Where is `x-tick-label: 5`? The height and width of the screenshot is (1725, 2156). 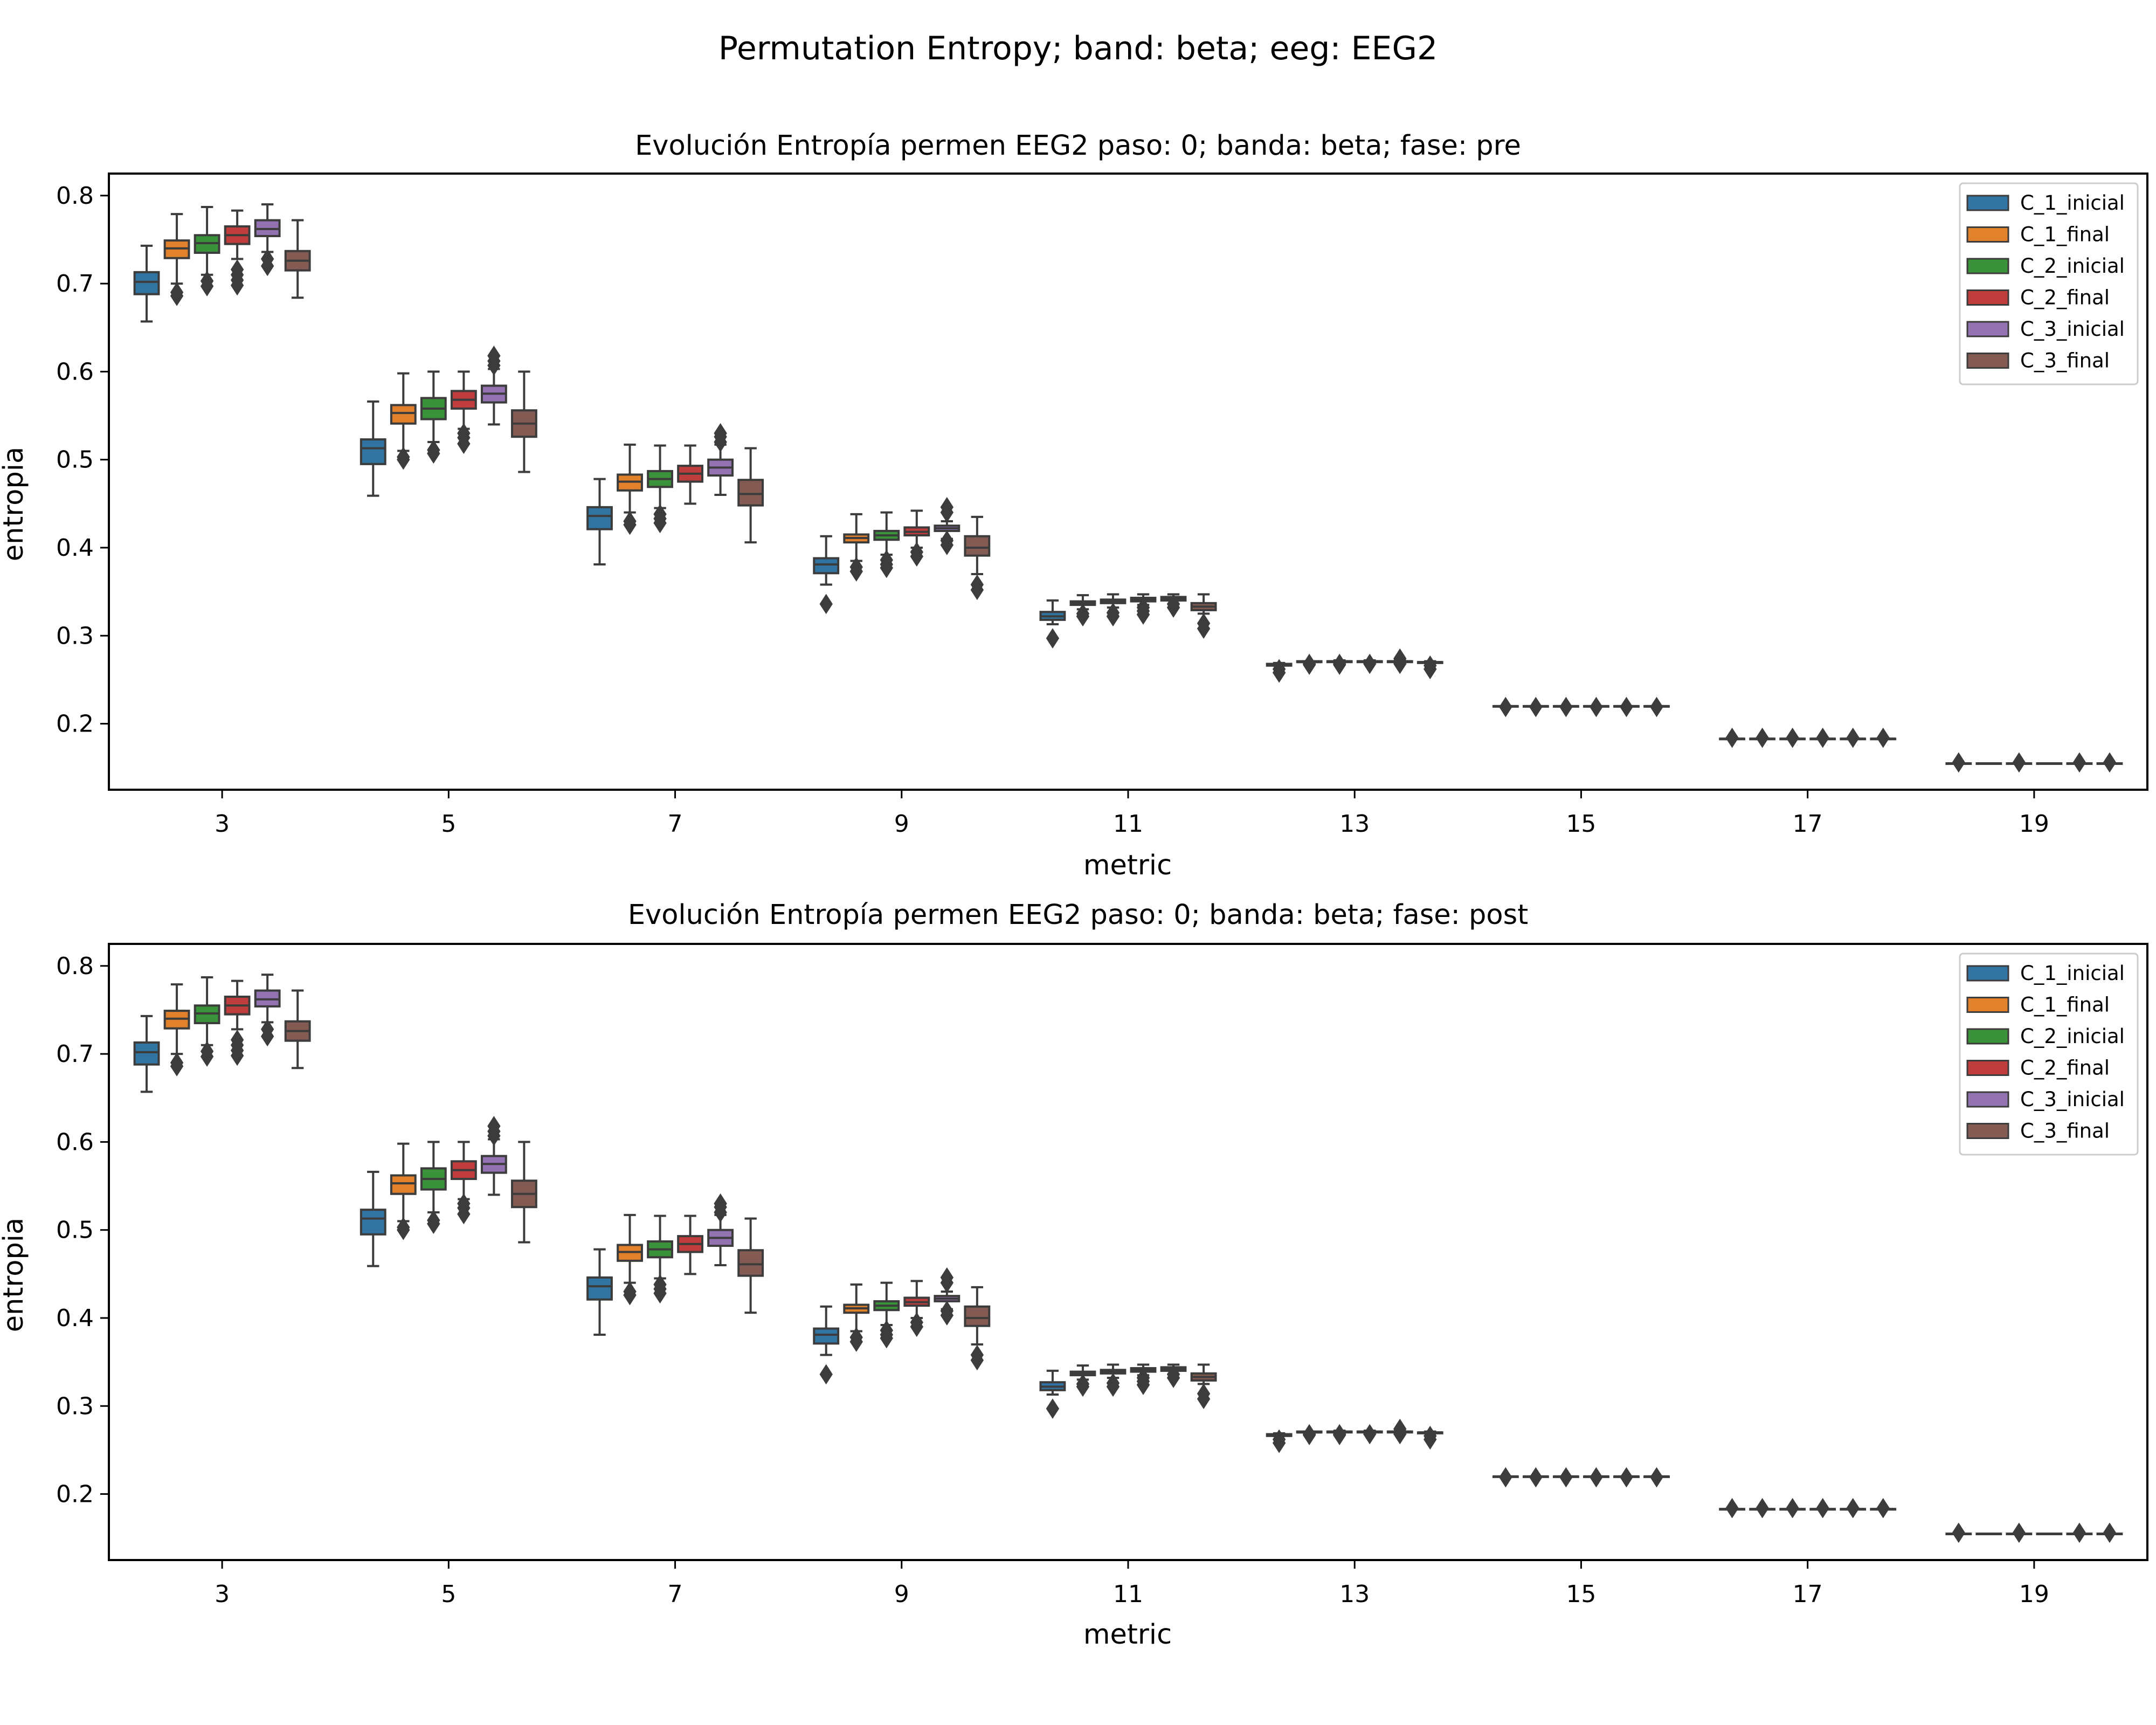 x-tick-label: 5 is located at coordinates (448, 1594).